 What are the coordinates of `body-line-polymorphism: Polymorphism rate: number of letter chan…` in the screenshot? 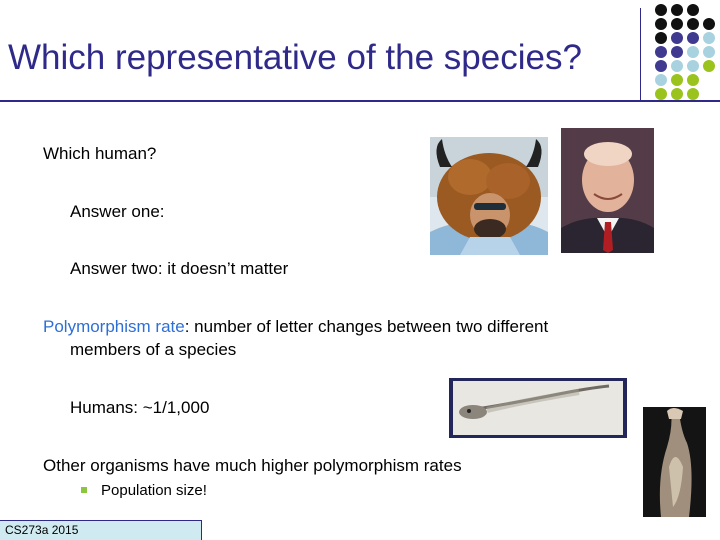 It's located at (295, 327).